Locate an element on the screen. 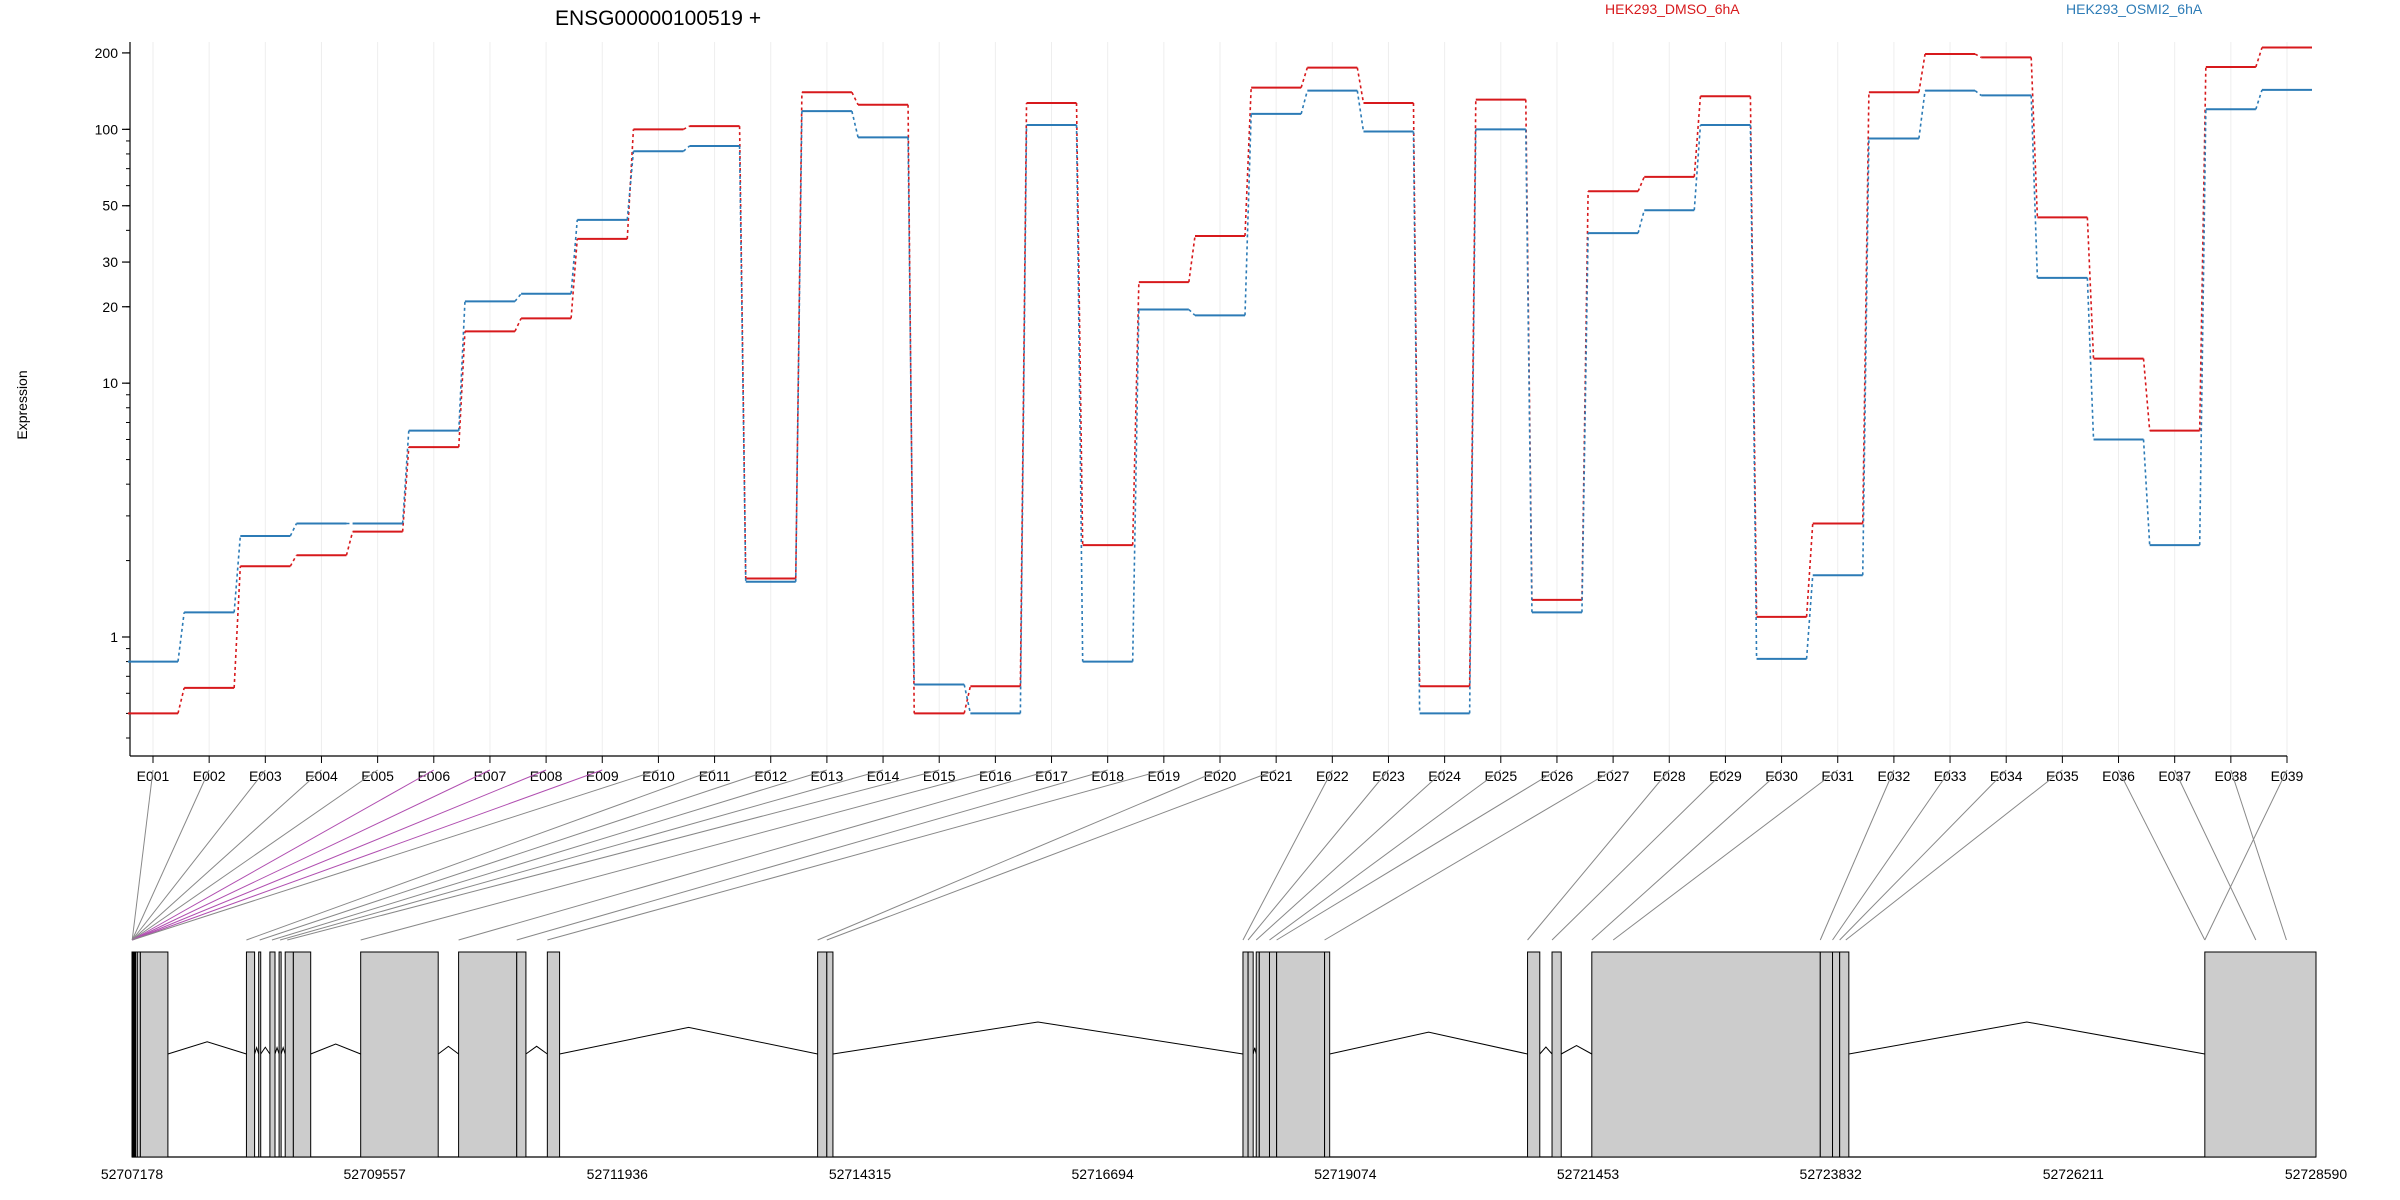 The width and height of the screenshot is (2400, 1200). exon-link-e003 is located at coordinates (198, 855).